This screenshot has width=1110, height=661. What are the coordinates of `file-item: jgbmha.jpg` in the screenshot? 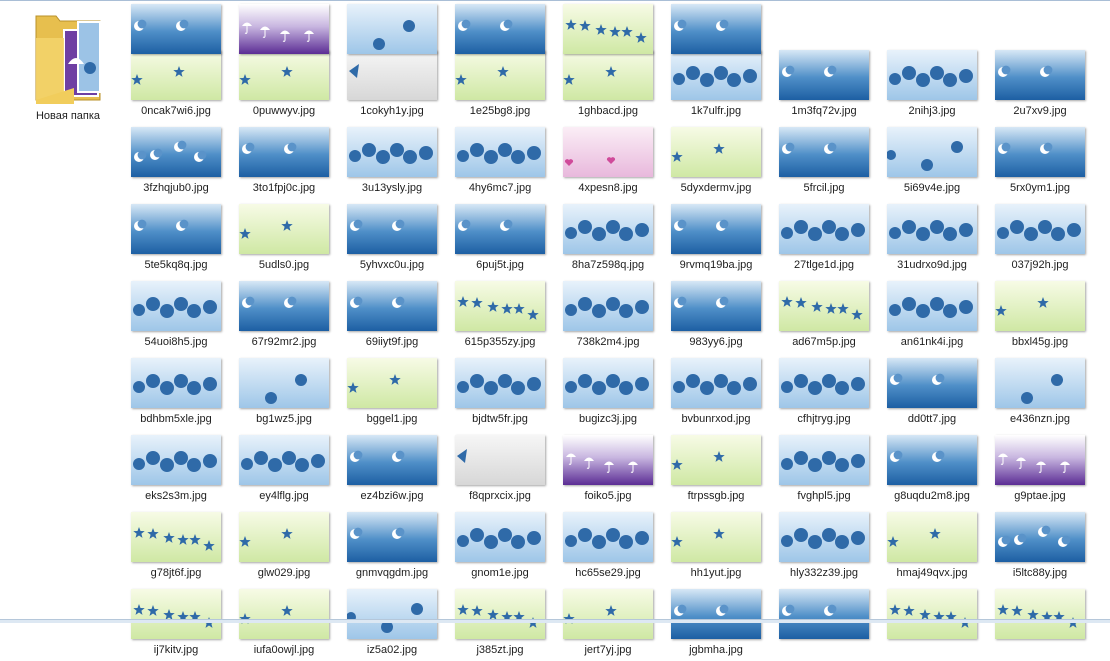 It's located at (716, 623).